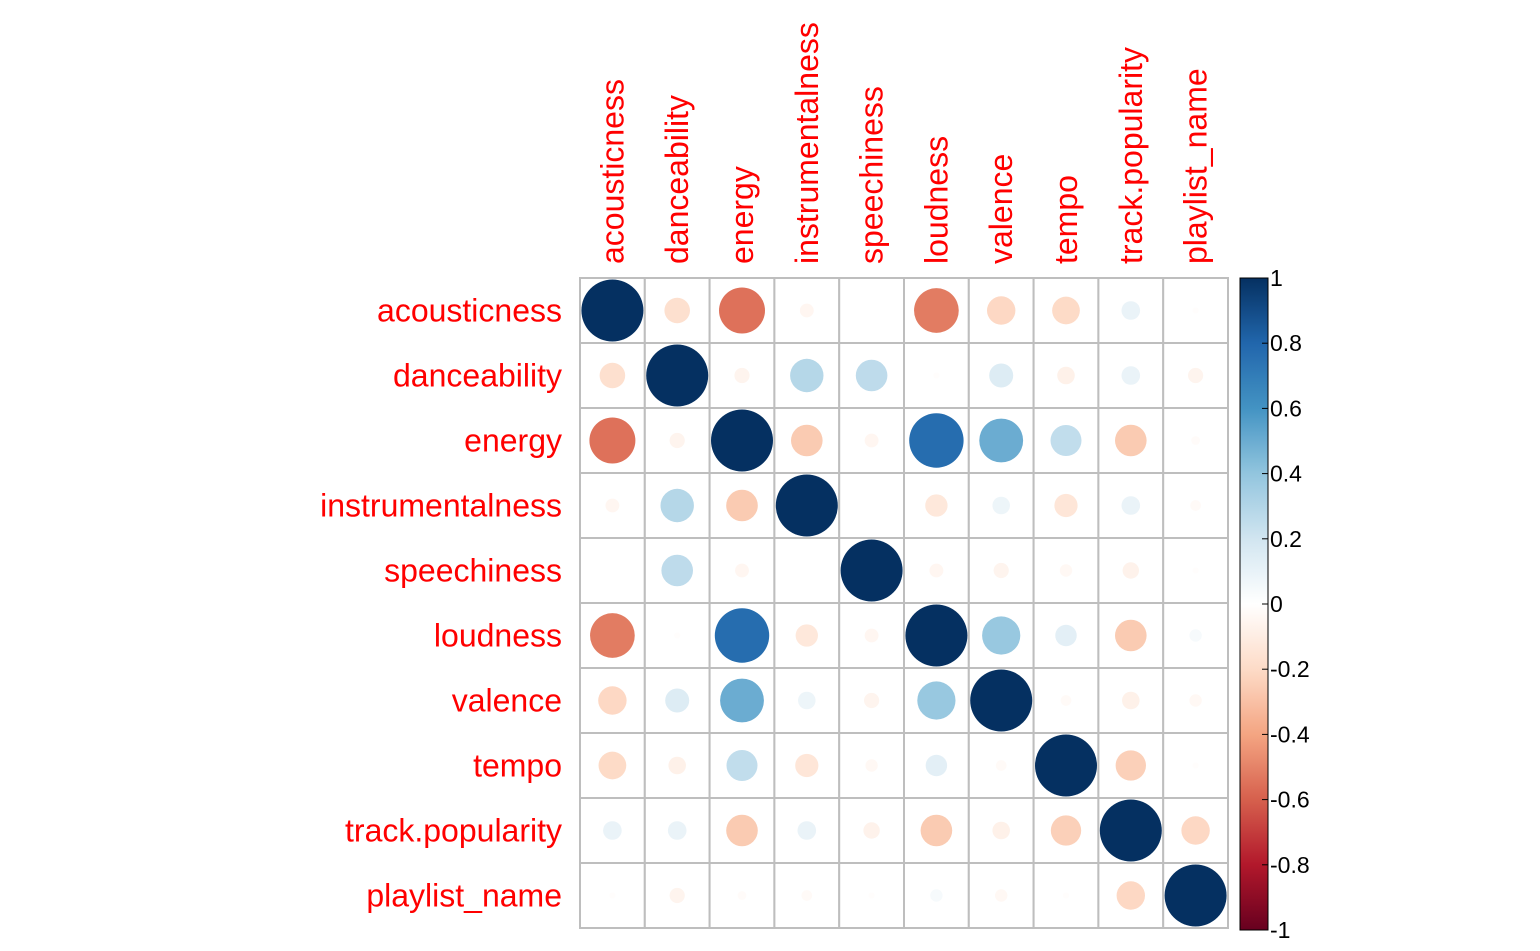 This screenshot has height=951, width=1540. What do you see at coordinates (871, 440) in the screenshot?
I see `correlation-circle-energy-speechiness` at bounding box center [871, 440].